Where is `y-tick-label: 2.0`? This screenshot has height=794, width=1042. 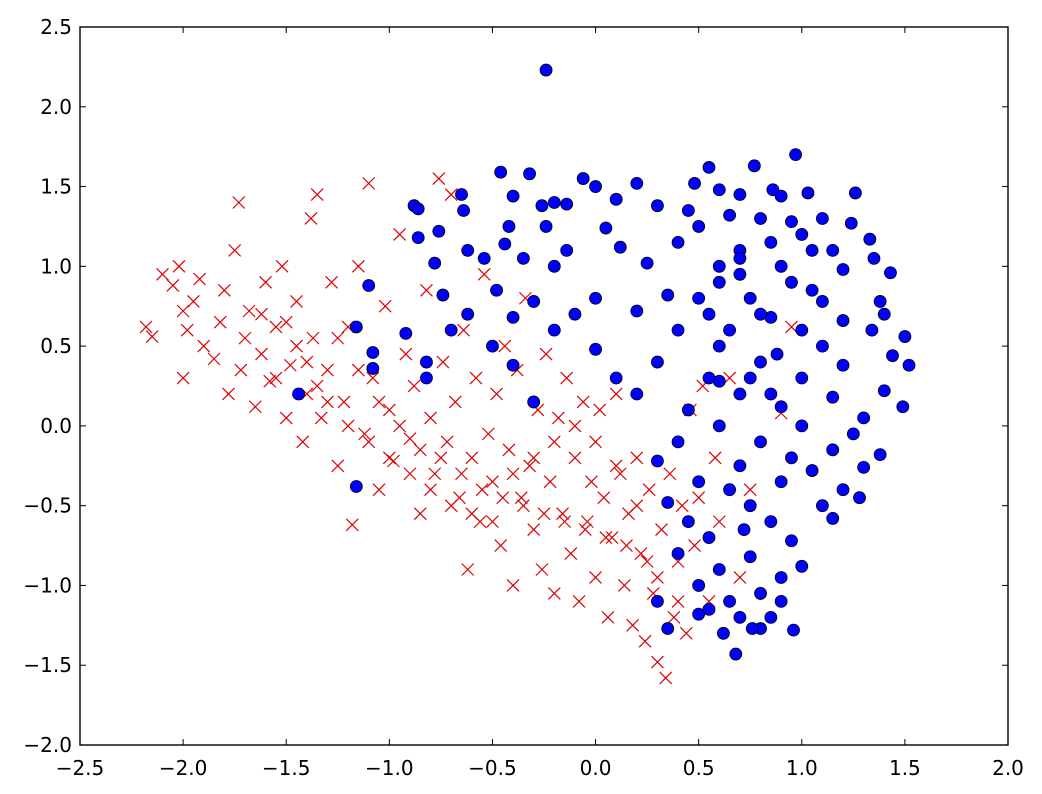 y-tick-label: 2.0 is located at coordinates (56, 107).